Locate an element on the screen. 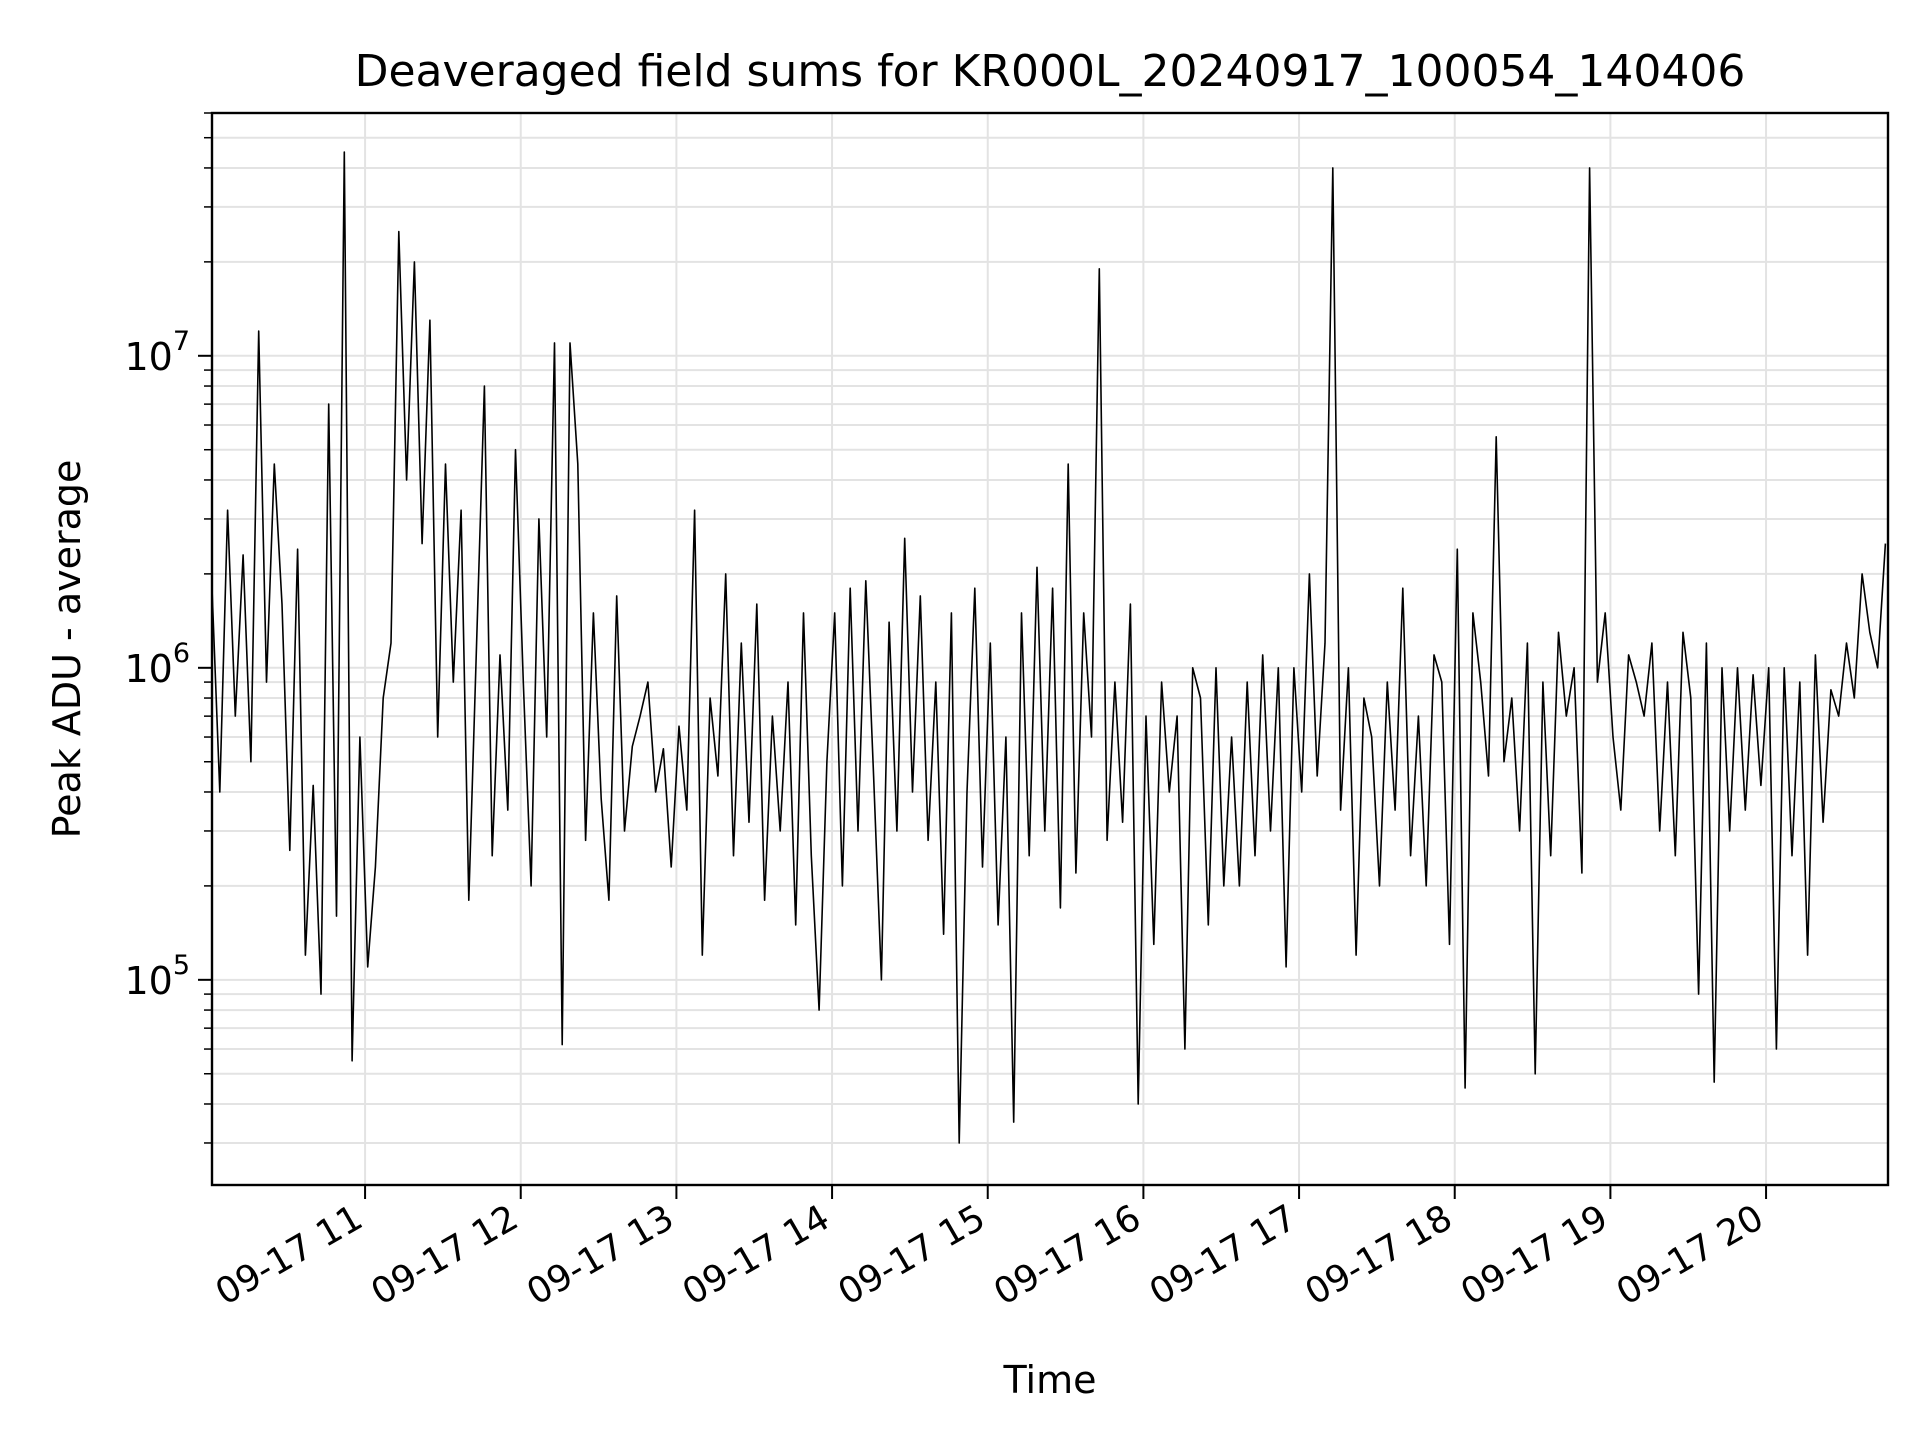 This screenshot has width=1920, height=1440. y-tick-label: 10⁵ is located at coordinates (157, 976).